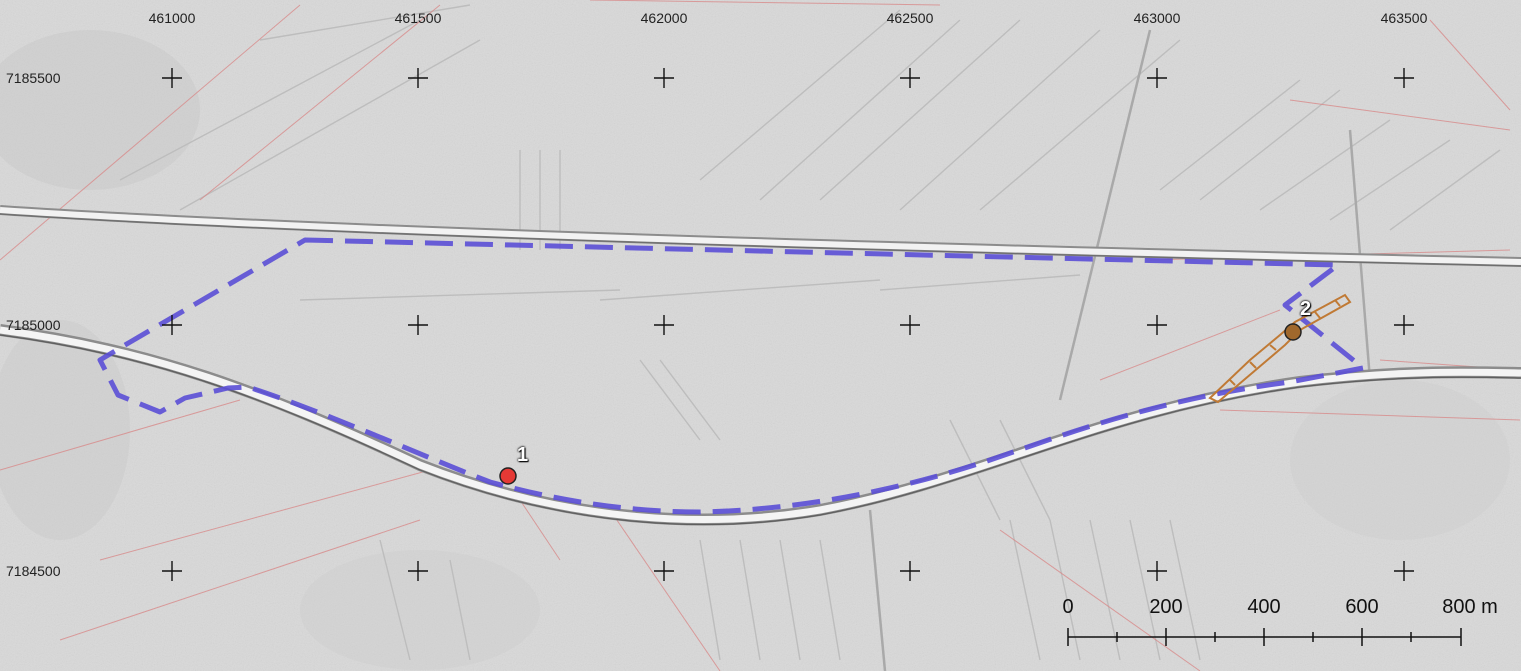 The image size is (1521, 671). Describe the element at coordinates (33, 571) in the screenshot. I see `grid-label-northing: 7184500` at that location.